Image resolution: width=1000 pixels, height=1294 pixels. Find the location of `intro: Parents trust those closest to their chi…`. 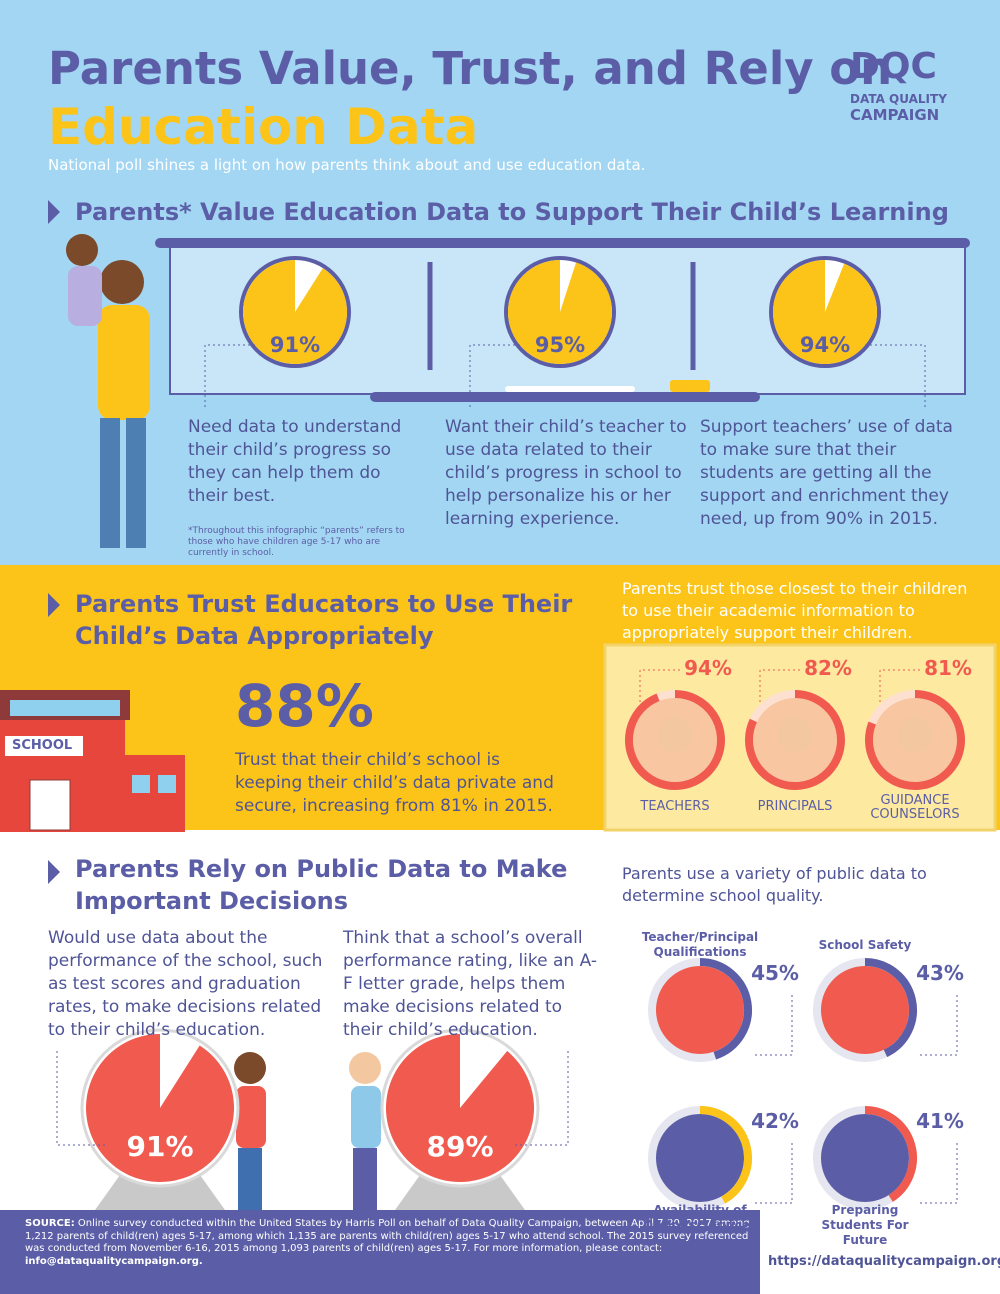

intro: Parents trust those closest to their chi… is located at coordinates (795, 610).